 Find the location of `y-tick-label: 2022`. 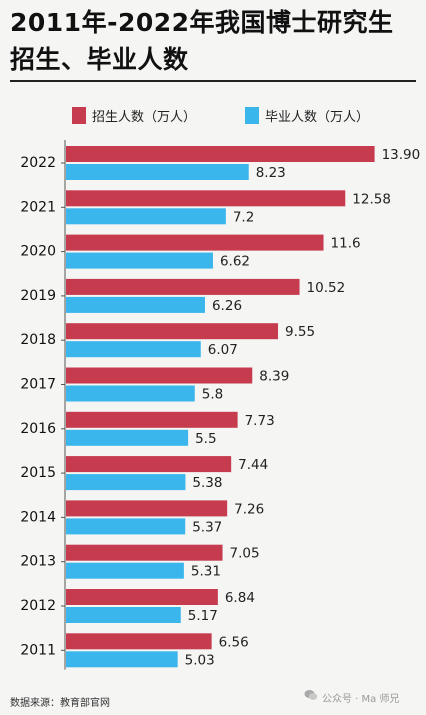

y-tick-label: 2022 is located at coordinates (38, 163).